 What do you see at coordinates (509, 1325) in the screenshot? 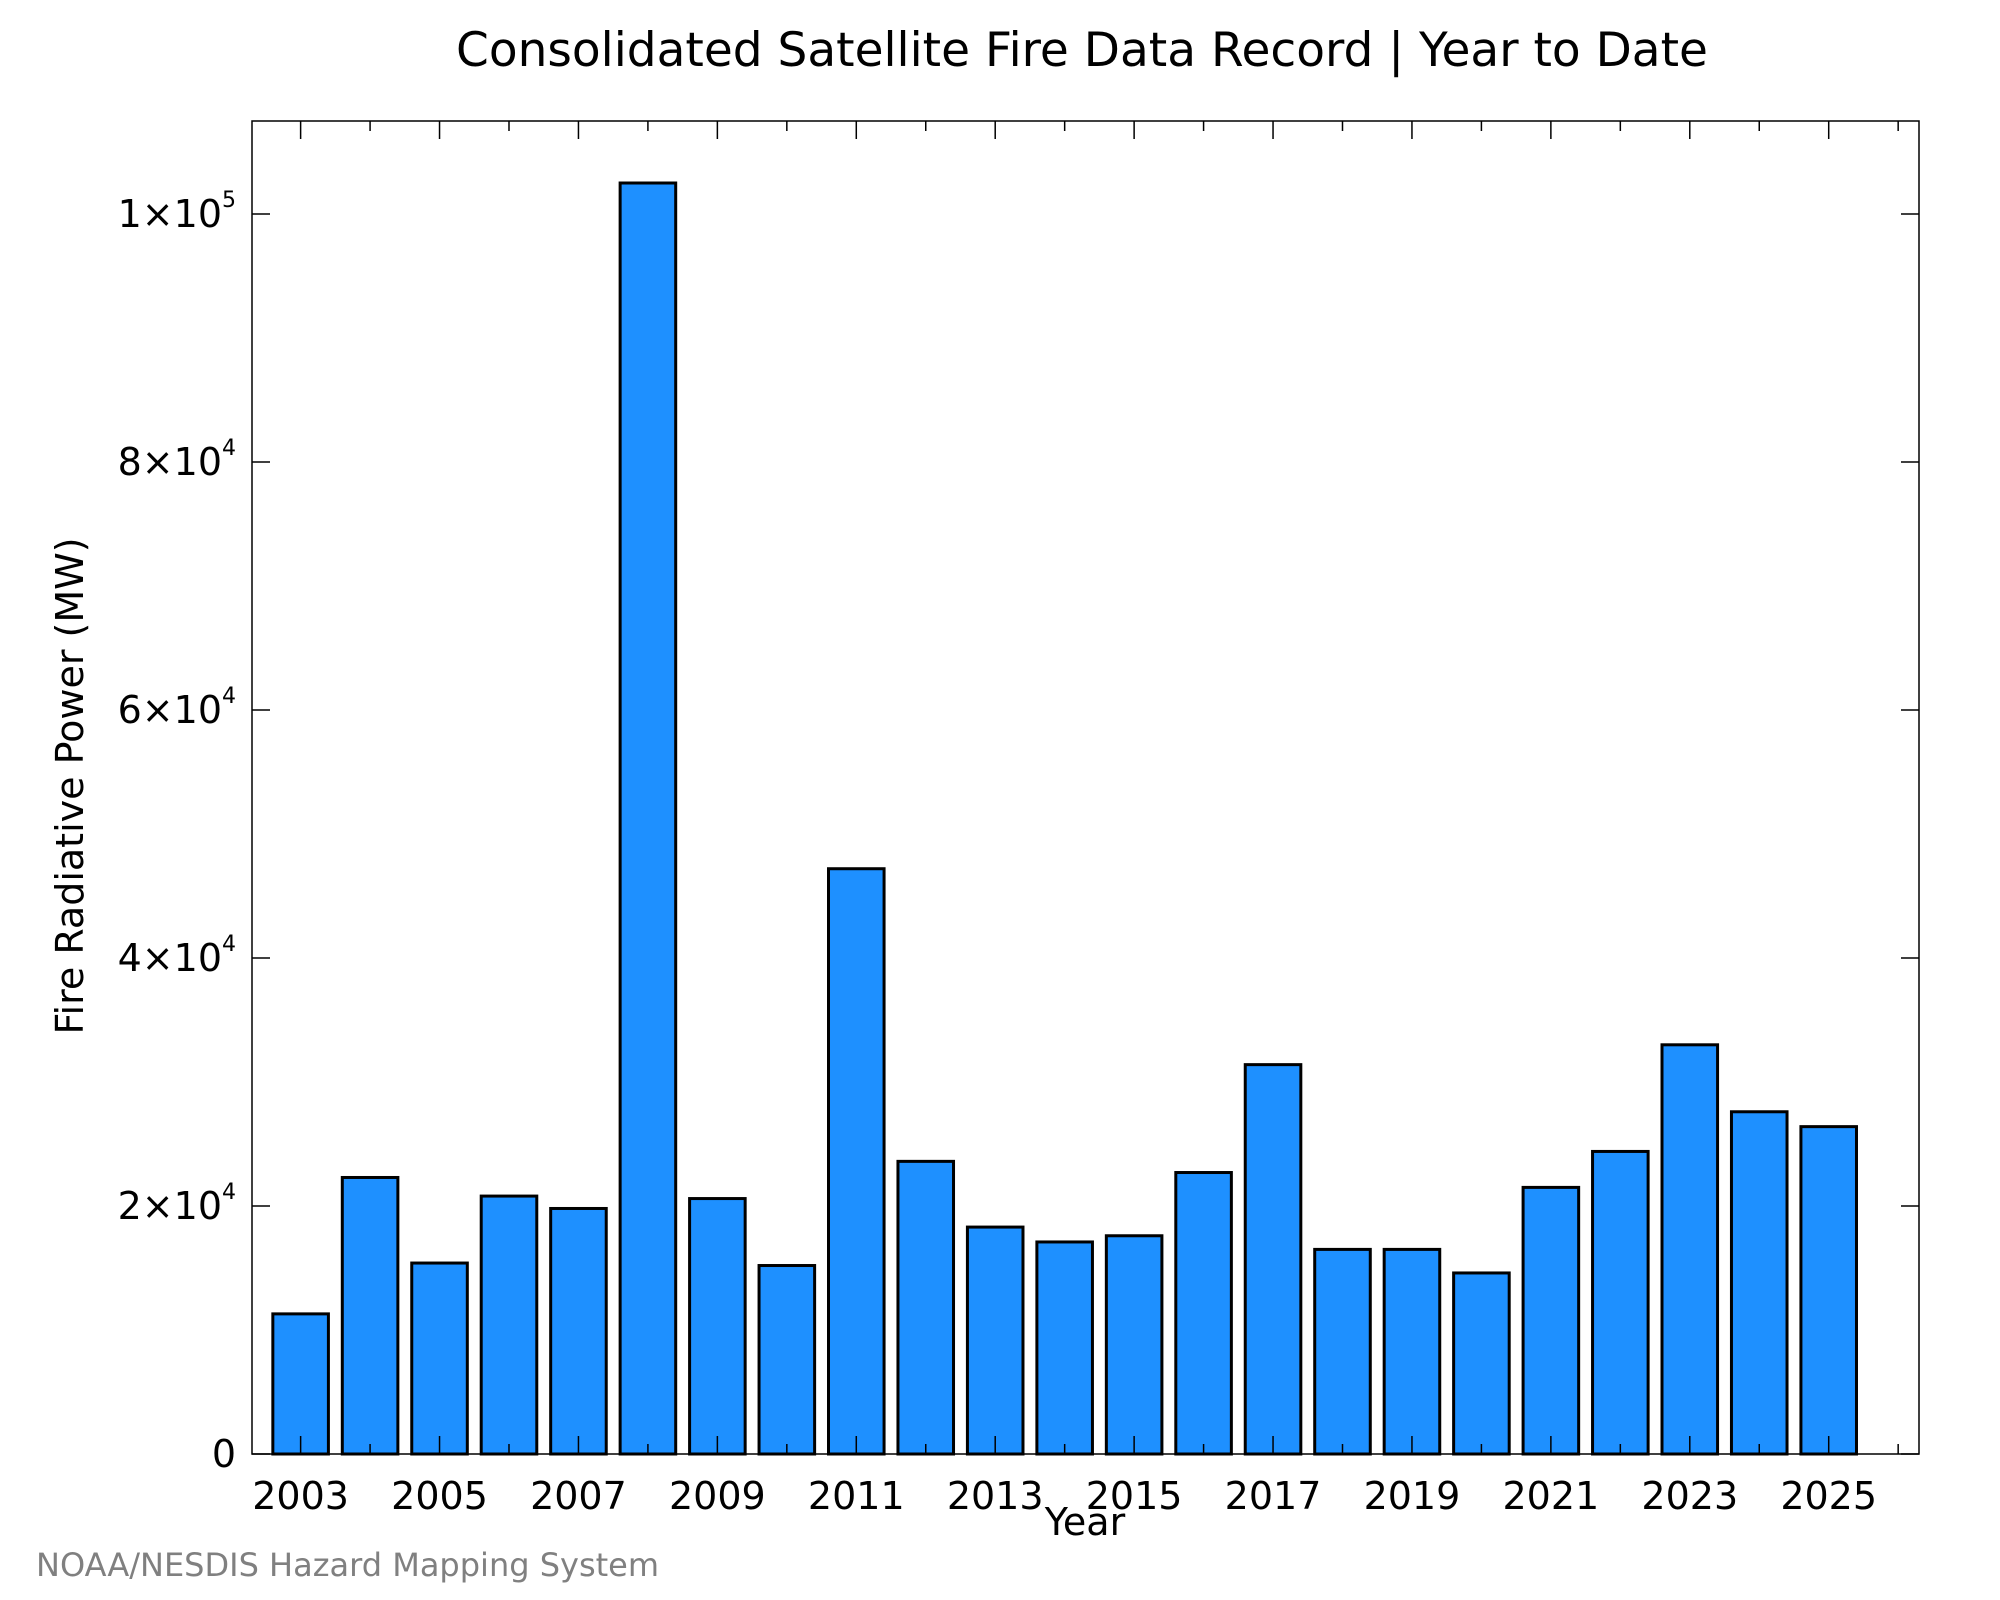
I see `bar-2006` at bounding box center [509, 1325].